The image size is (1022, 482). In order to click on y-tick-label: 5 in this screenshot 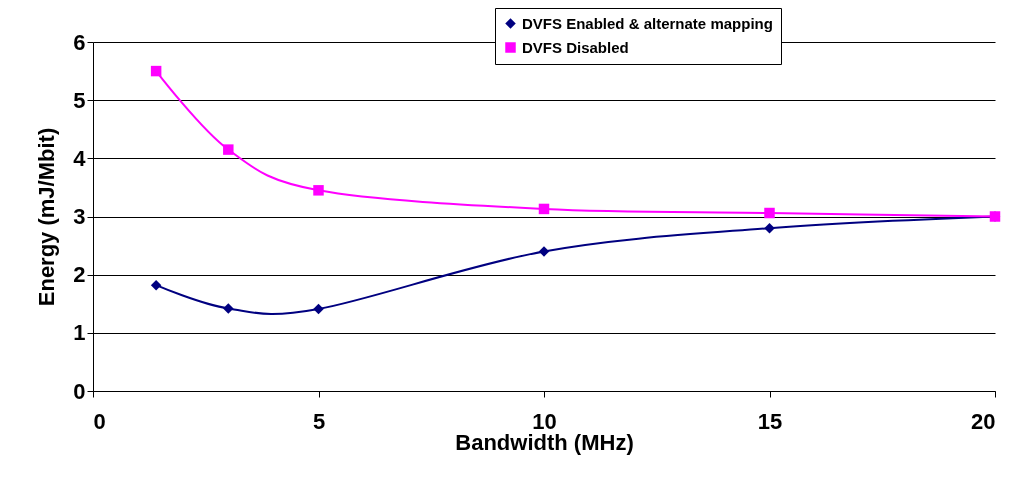, I will do `click(79, 100)`.